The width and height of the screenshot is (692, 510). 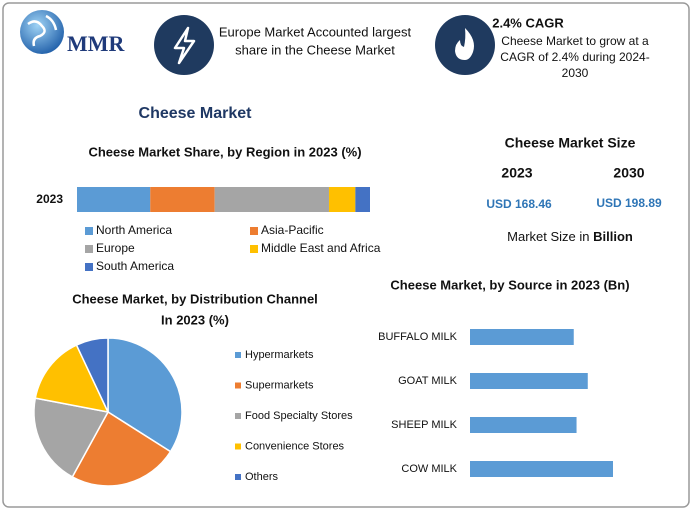 What do you see at coordinates (321, 248) in the screenshot?
I see `legend-label: Middle East and Africa` at bounding box center [321, 248].